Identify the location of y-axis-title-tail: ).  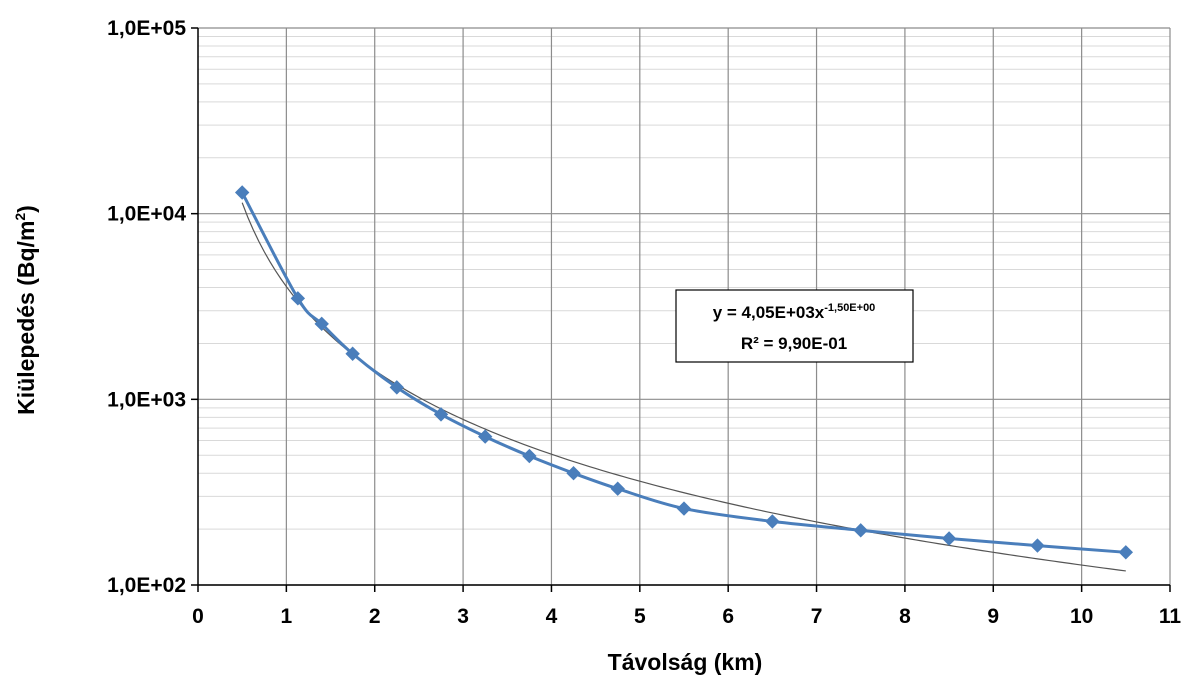
(26, 209).